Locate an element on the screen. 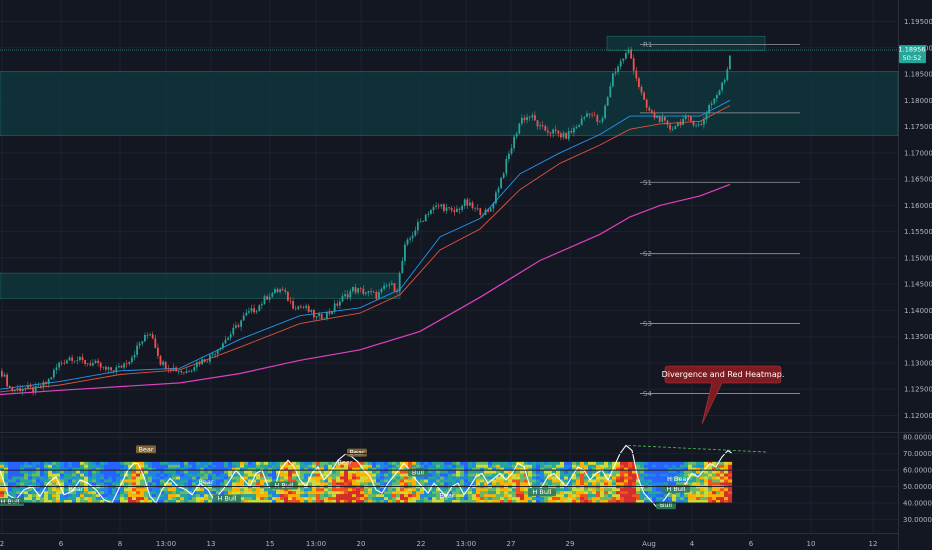 The width and height of the screenshot is (932, 550). osc-tick-label: 60.000000 is located at coordinates (917, 471).